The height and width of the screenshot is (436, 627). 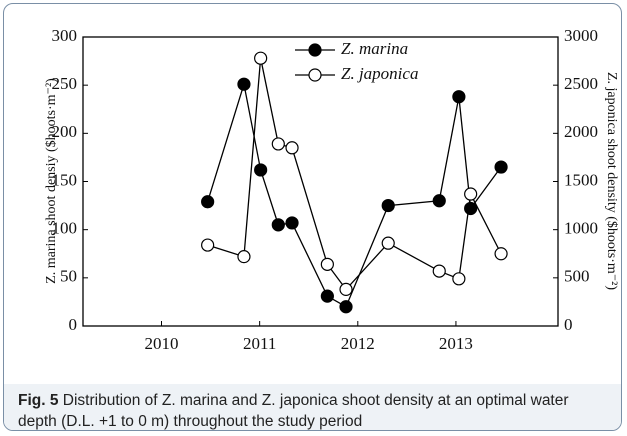 I want to click on y-tick-label: 300, so click(x=65, y=35).